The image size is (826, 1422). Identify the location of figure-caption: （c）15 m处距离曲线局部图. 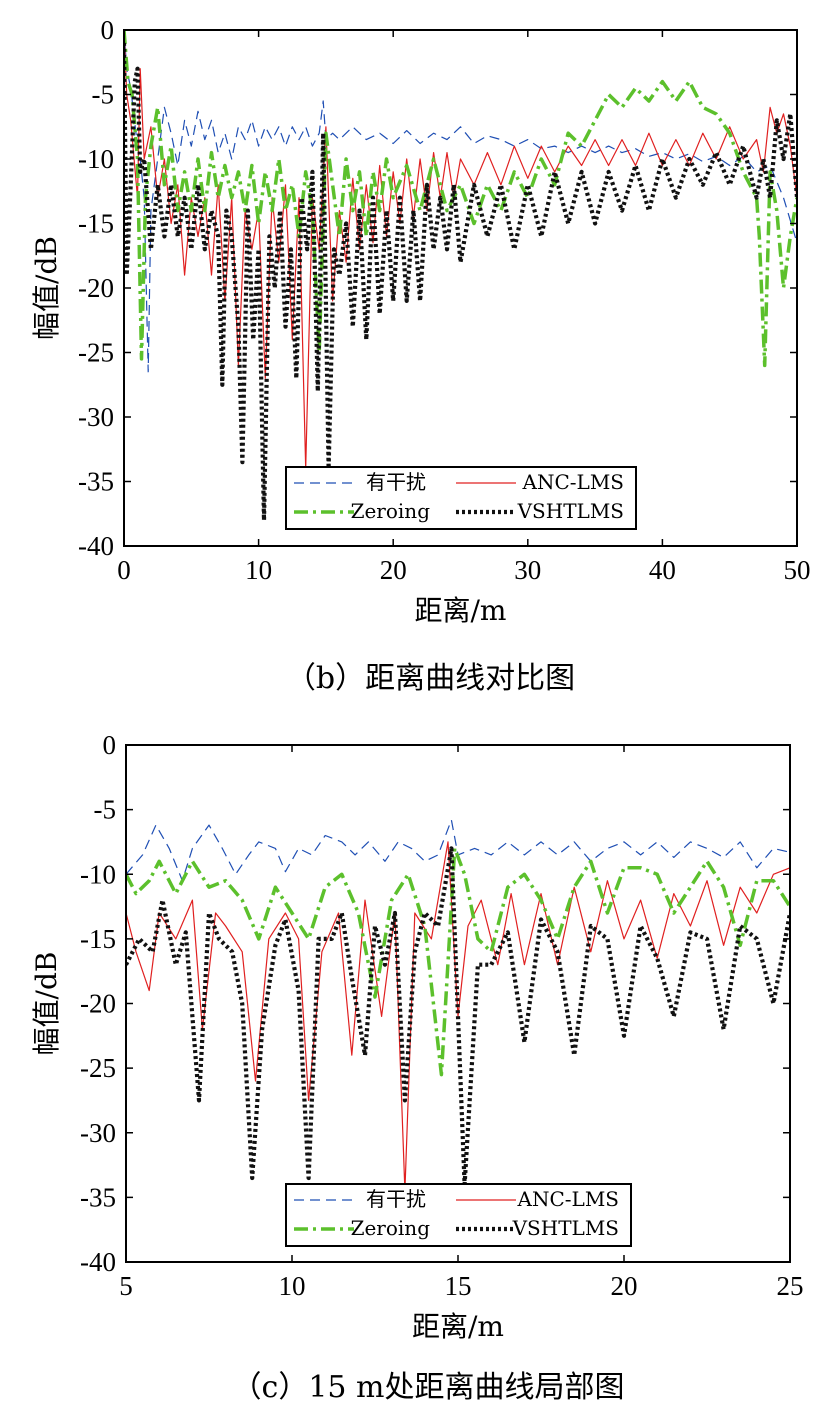
(428, 1387).